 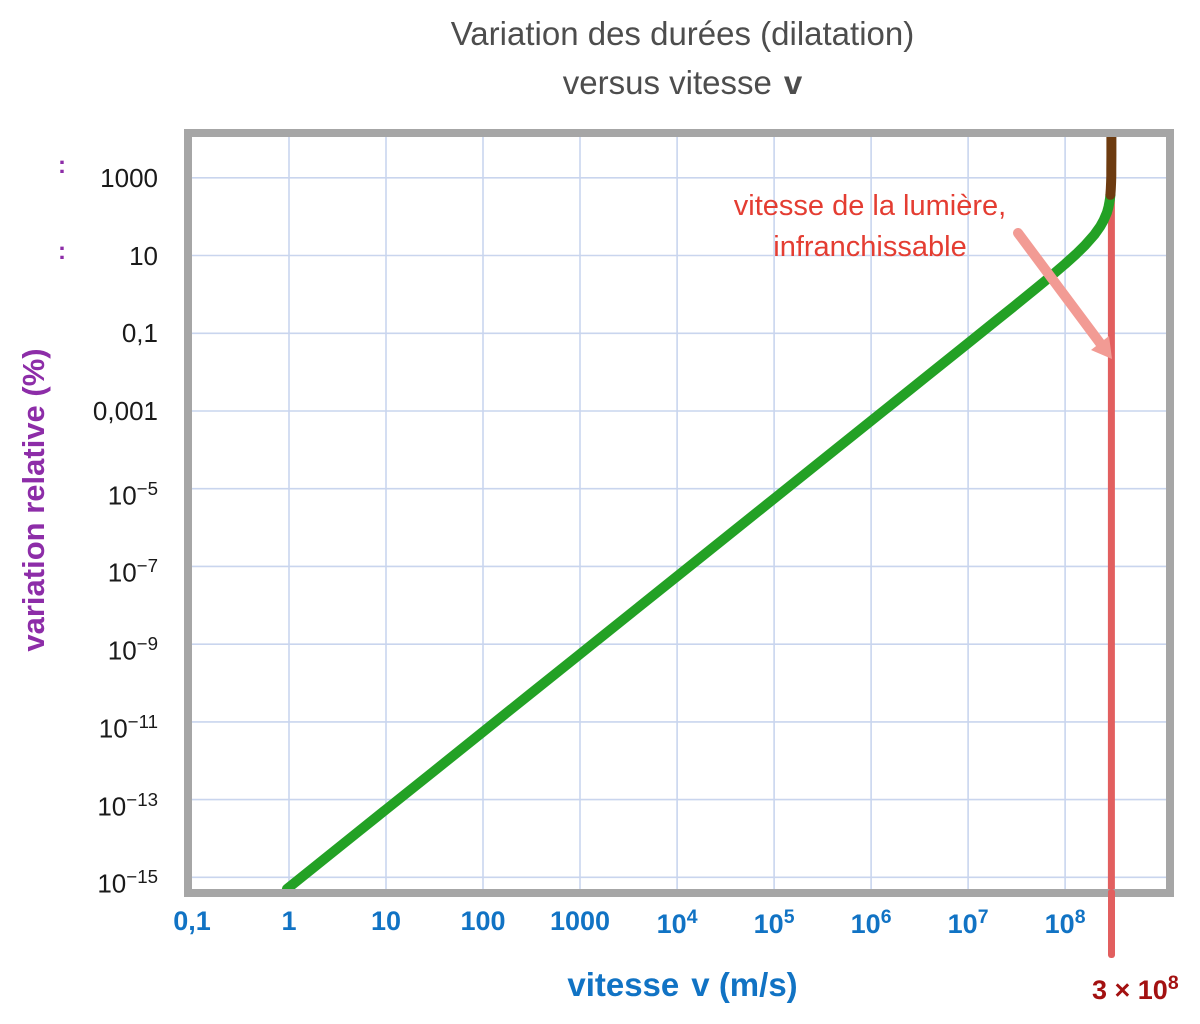 What do you see at coordinates (1111, 168) in the screenshot?
I see `dilation-curve-top` at bounding box center [1111, 168].